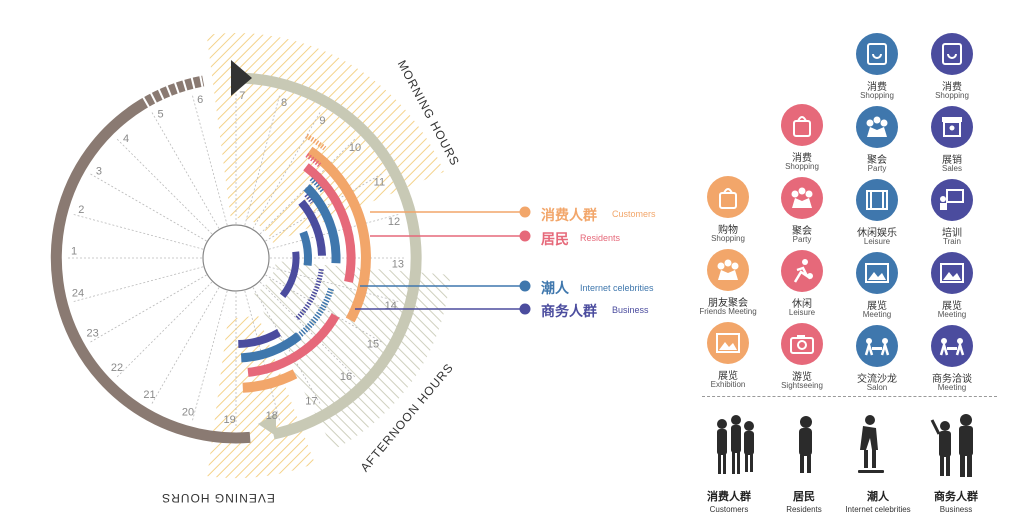 Image resolution: width=1017 pixels, height=522 pixels. I want to click on leisure-icon, so click(803, 271).